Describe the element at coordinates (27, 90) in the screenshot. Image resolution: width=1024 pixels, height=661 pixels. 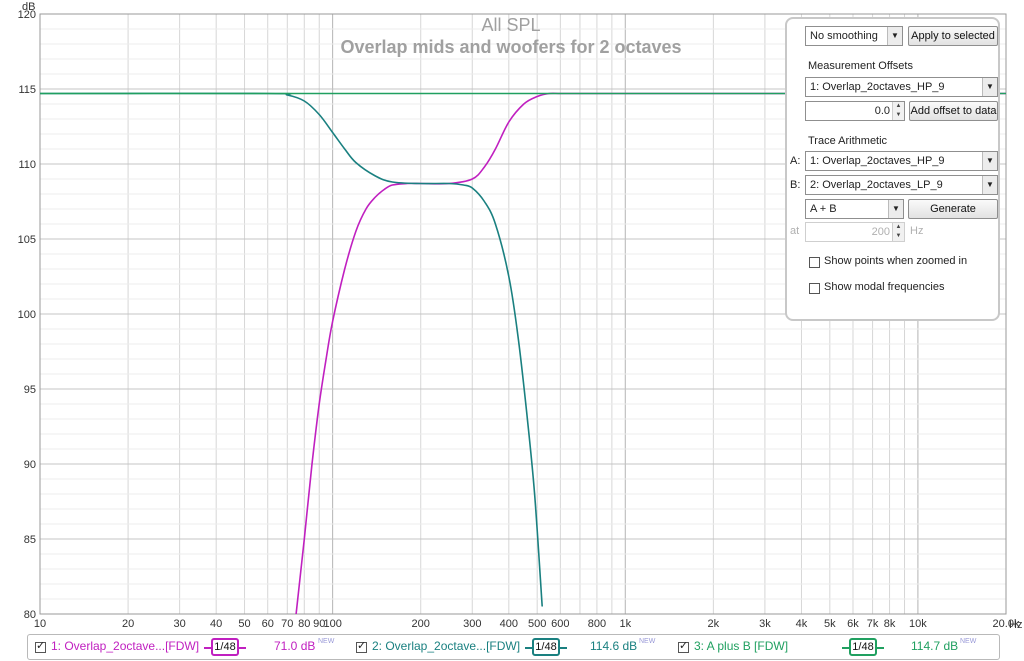
I see `y-tick-label: 115` at that location.